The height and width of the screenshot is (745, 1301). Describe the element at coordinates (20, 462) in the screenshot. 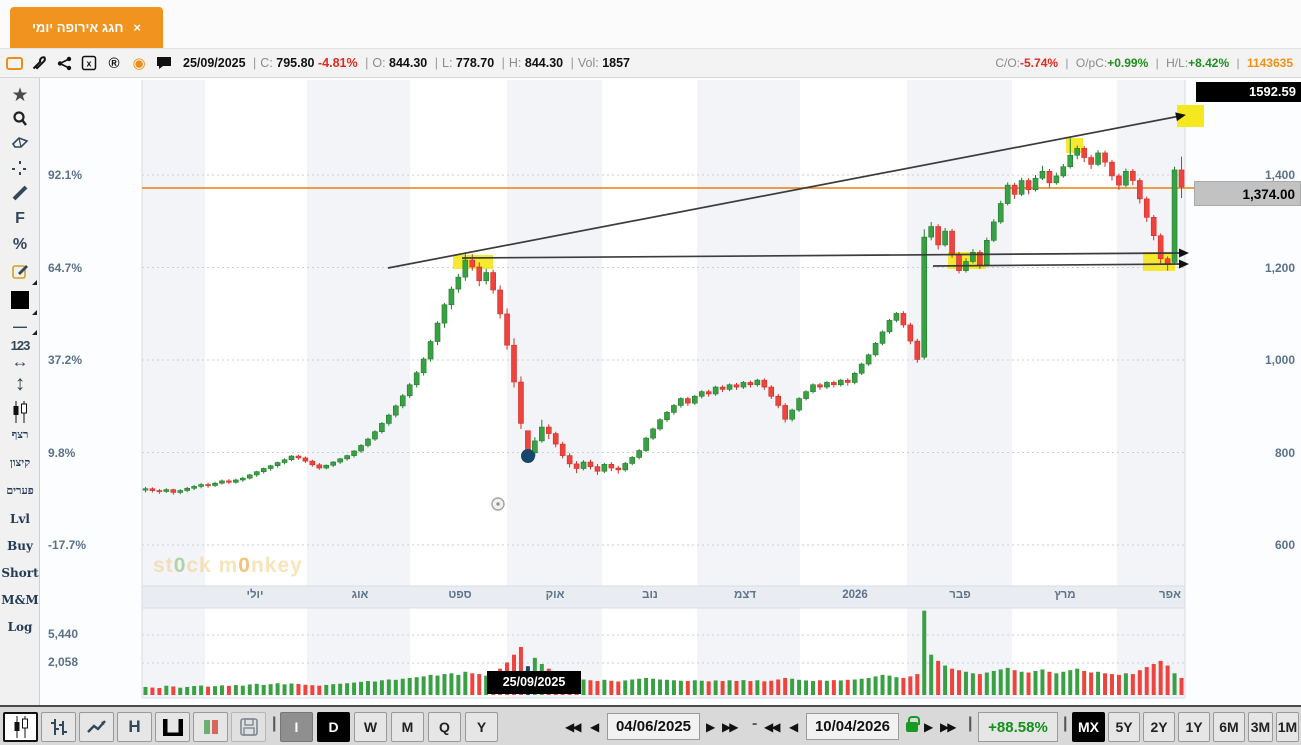

I see `sidebar-item-extreme: קיצון` at that location.